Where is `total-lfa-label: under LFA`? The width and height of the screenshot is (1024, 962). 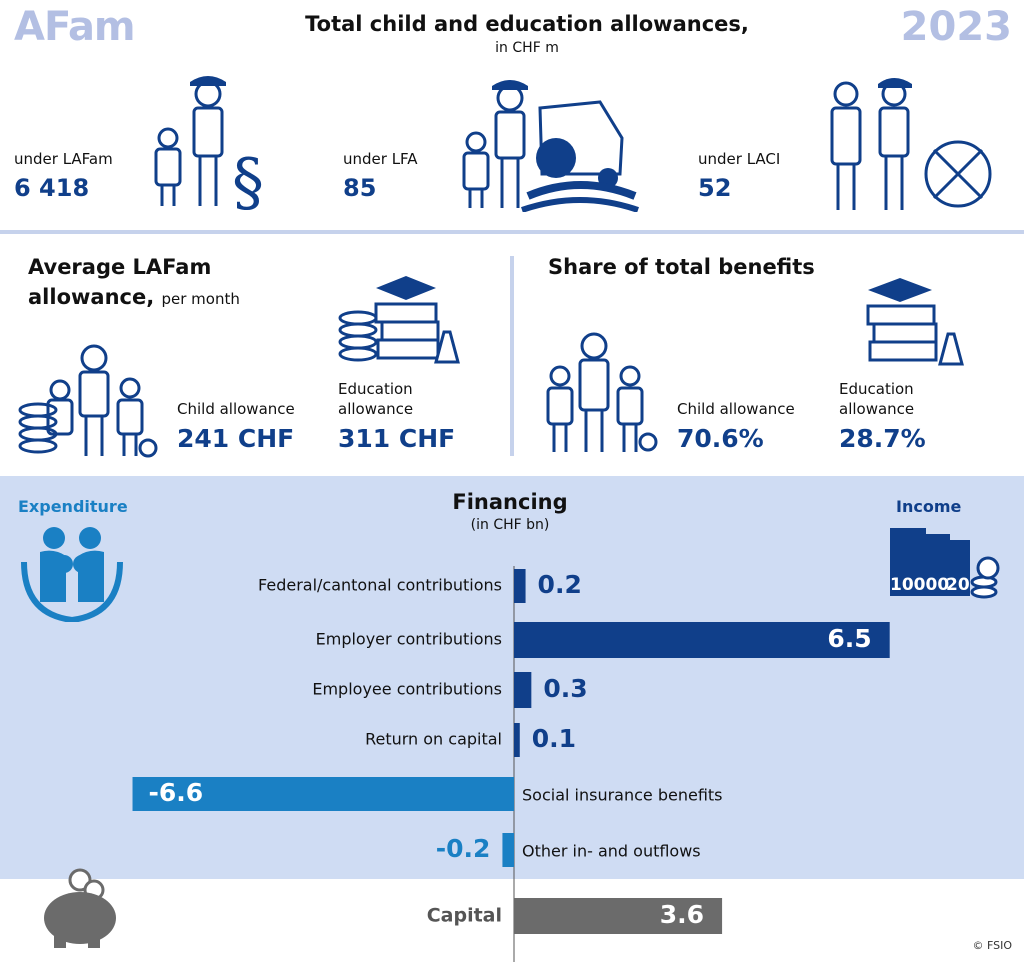 total-lfa-label: under LFA is located at coordinates (380, 159).